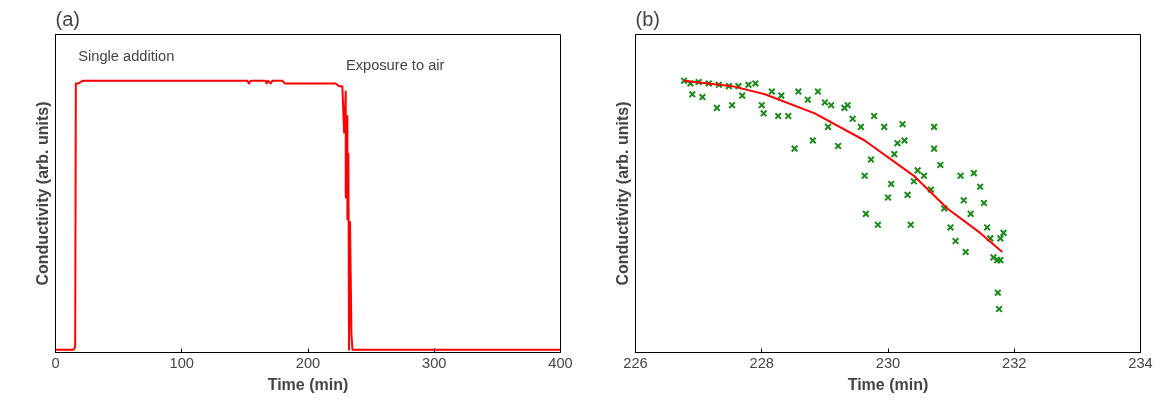 Image resolution: width=1175 pixels, height=401 pixels. I want to click on x-tick-label: 230, so click(888, 362).